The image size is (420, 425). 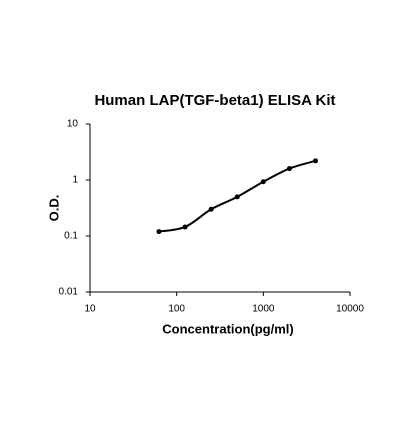 I want to click on x-tick-label: 10000, so click(x=350, y=309).